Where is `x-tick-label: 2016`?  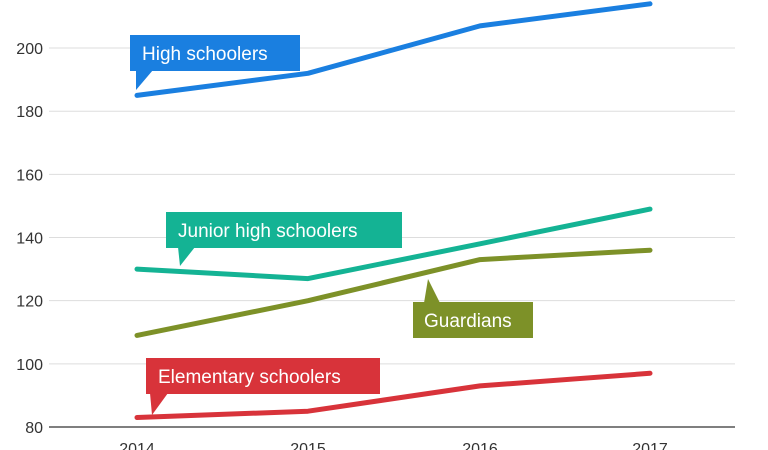
x-tick-label: 2016 is located at coordinates (480, 445).